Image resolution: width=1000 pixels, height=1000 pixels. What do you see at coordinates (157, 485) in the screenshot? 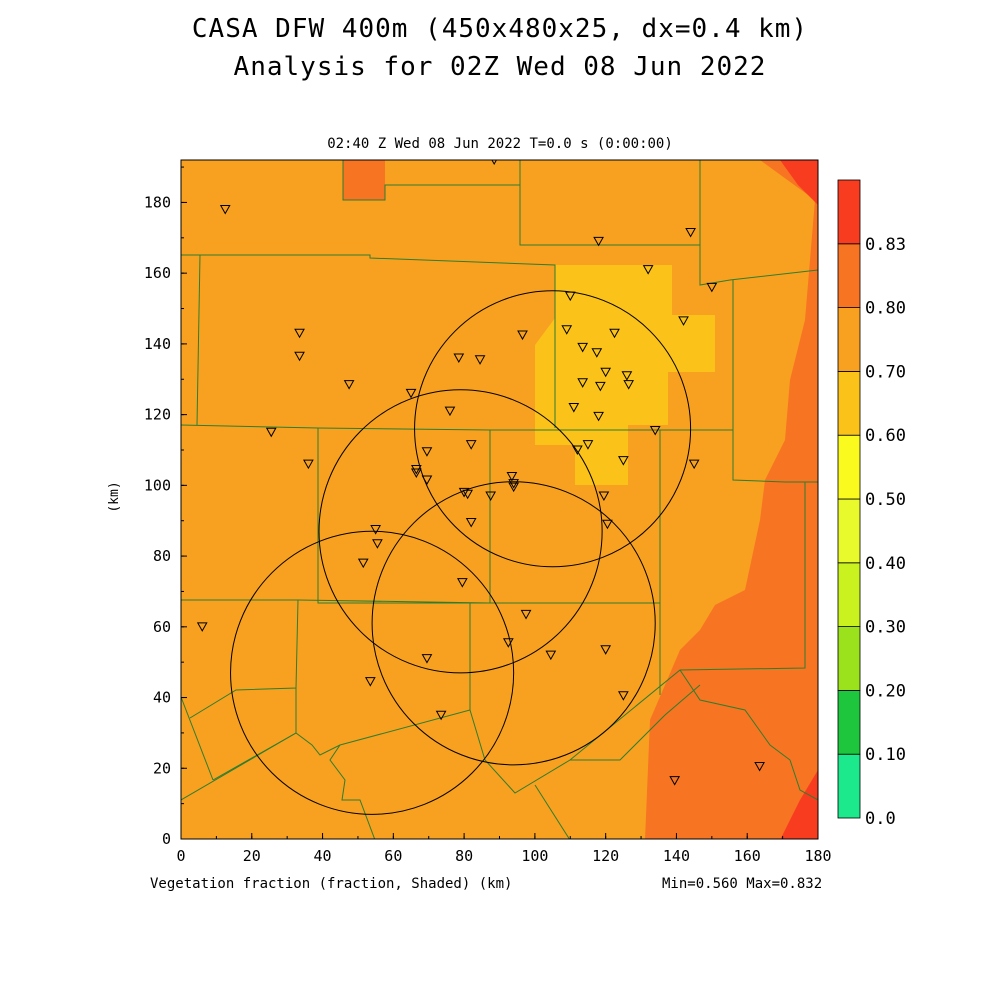
I see `y-tick-label: 100` at bounding box center [157, 485].